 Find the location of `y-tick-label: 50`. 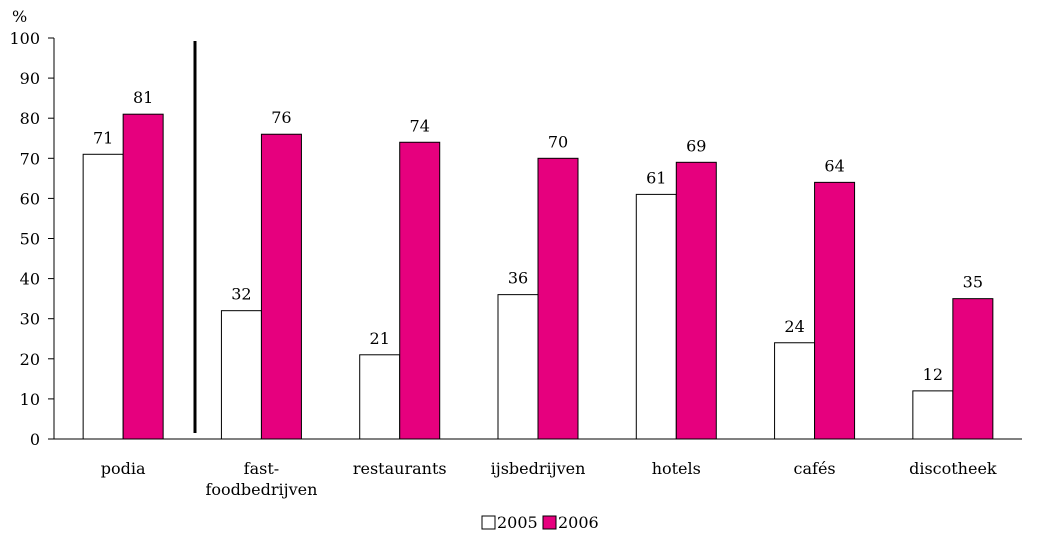

y-tick-label: 50 is located at coordinates (30, 239).